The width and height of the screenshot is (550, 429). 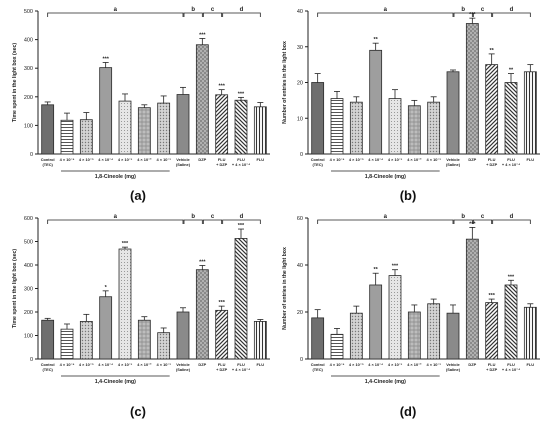 What do you see at coordinates (28, 313) in the screenshot?
I see `y-tick-label: 200` at bounding box center [28, 313].